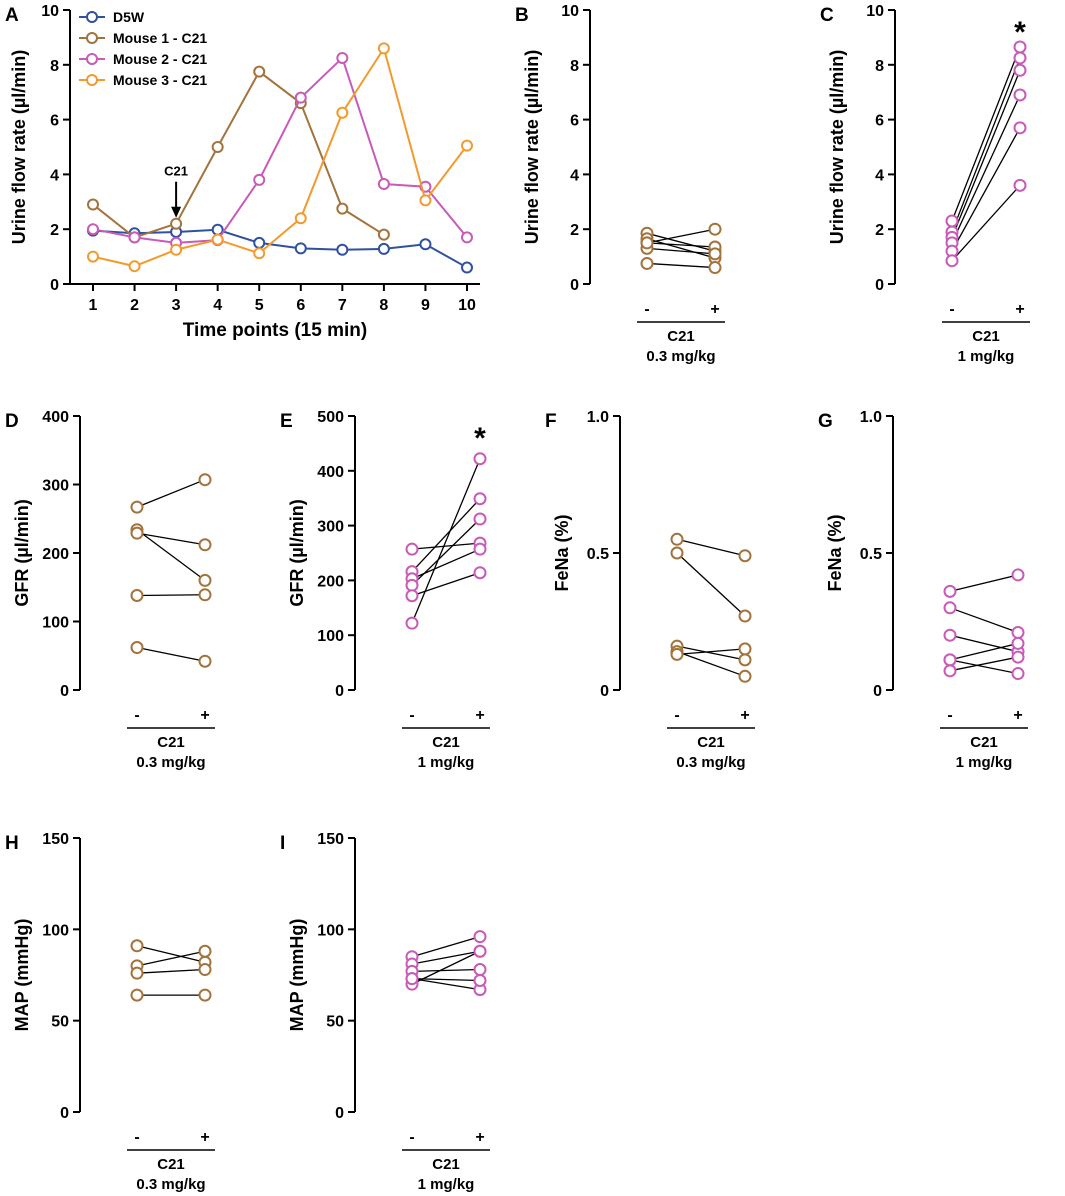 The image size is (1065, 1196). What do you see at coordinates (383, 305) in the screenshot?
I see `x-tick-label: 8` at bounding box center [383, 305].